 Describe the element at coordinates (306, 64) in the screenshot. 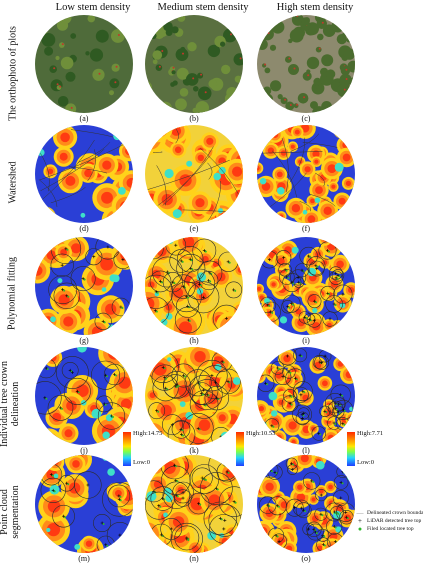

I see `panel-orthophoto-high` at that location.